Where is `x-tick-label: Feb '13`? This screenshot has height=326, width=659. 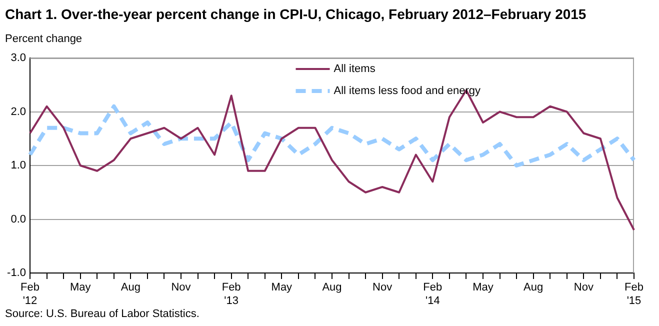
x-tick-label: Feb '13 is located at coordinates (231, 294).